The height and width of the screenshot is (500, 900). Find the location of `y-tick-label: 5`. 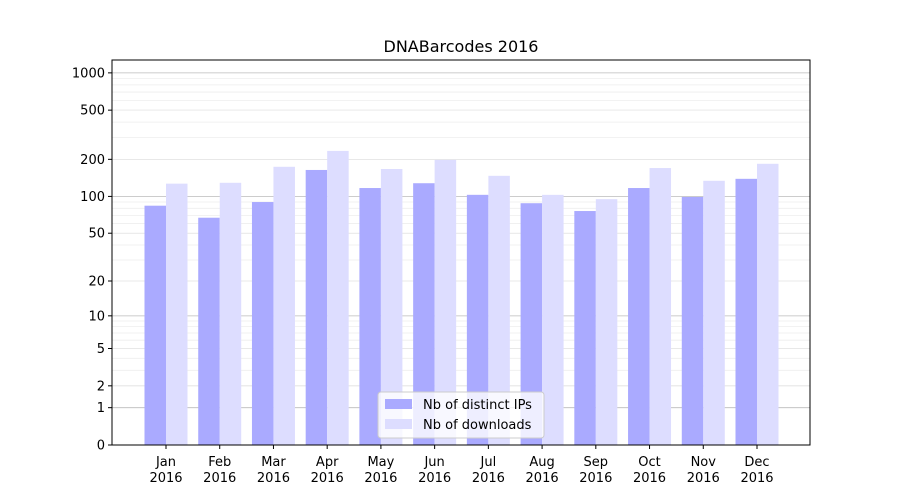

y-tick-label: 5 is located at coordinates (101, 349).